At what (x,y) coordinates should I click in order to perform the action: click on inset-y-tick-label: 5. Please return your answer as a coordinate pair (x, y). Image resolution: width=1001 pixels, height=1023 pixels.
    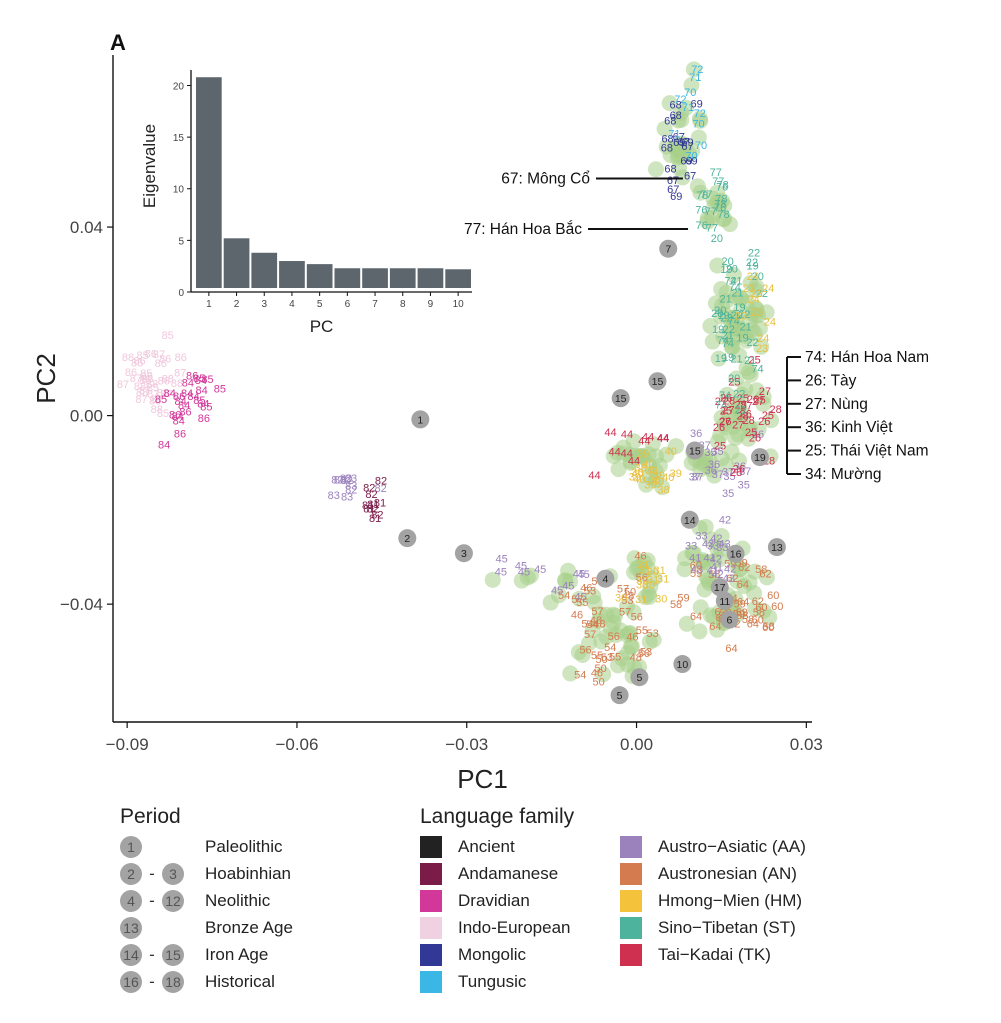
    Looking at the image, I should click on (181, 241).